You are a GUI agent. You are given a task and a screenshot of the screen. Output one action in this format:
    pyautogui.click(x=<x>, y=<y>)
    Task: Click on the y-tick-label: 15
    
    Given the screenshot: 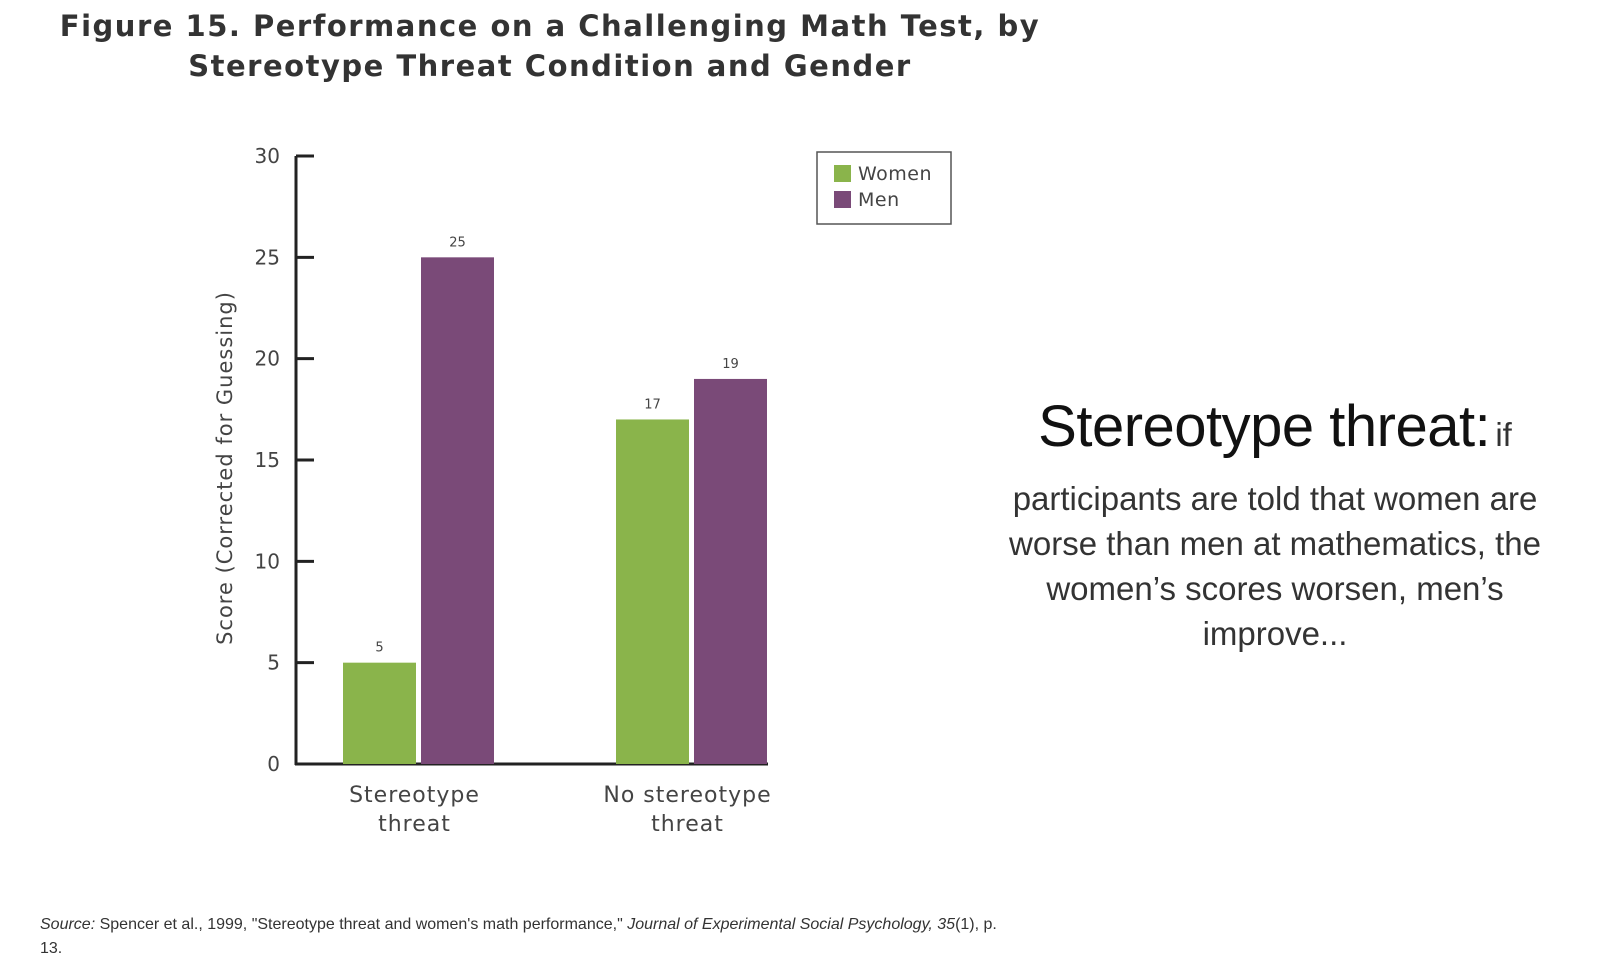 What is the action you would take?
    pyautogui.click(x=267, y=460)
    